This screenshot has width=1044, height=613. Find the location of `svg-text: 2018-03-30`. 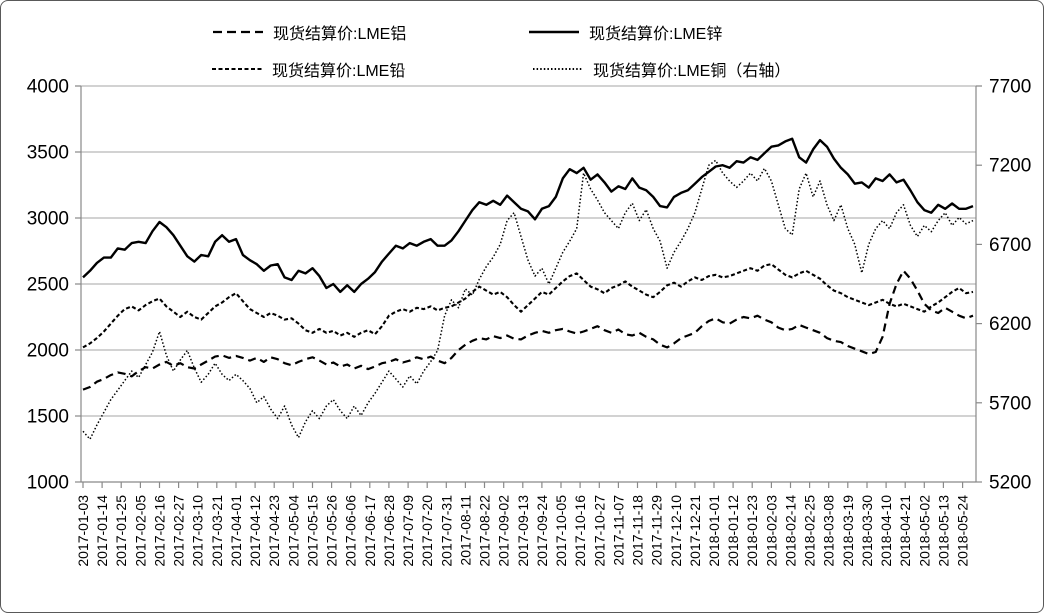

svg-text: 2018-03-30 is located at coordinates (867, 531).